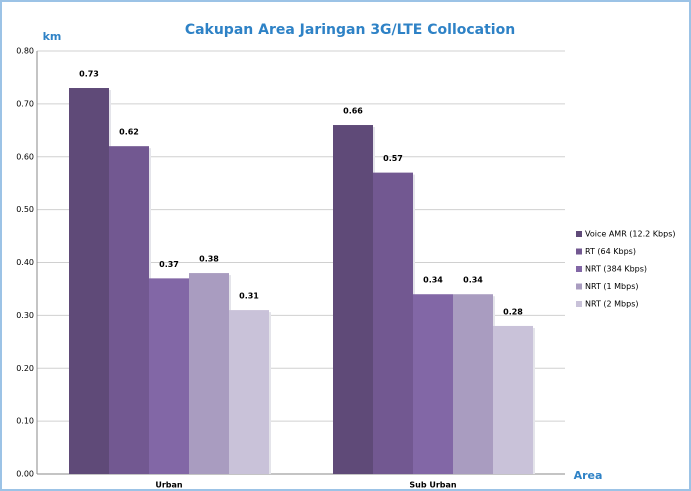  What do you see at coordinates (25, 156) in the screenshot?
I see `y-tick-label: 0.60` at bounding box center [25, 156].